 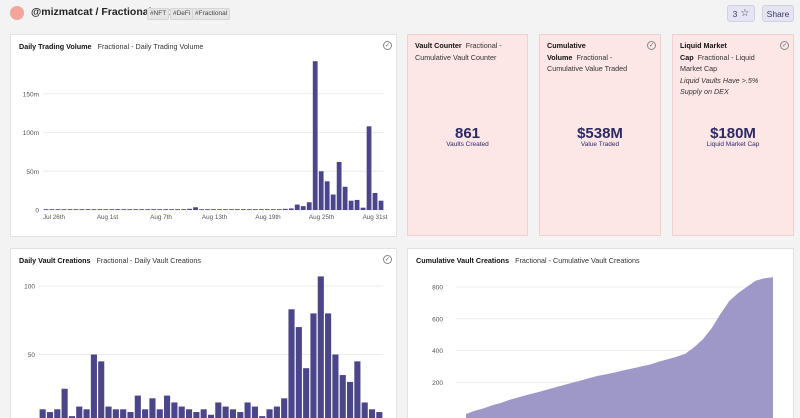 What do you see at coordinates (741, 13) in the screenshot?
I see `star-button: 3 ☆` at bounding box center [741, 13].